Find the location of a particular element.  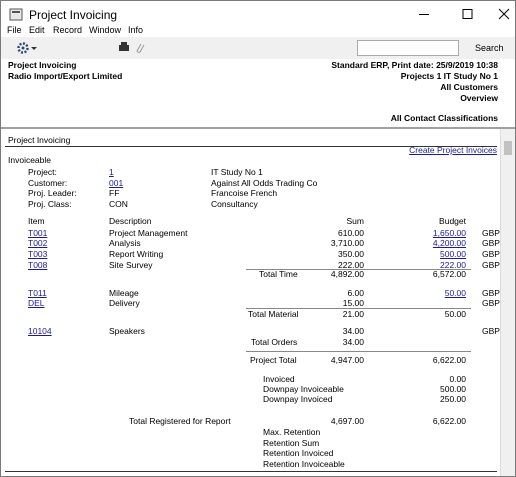

toolbar: Search is located at coordinates (258, 48).